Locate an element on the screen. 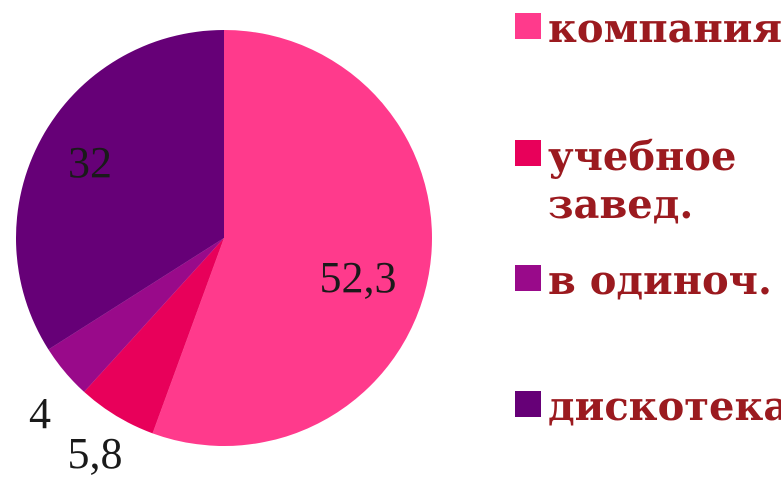 The width and height of the screenshot is (781, 482). legend-item: дискотека is located at coordinates (648, 406).